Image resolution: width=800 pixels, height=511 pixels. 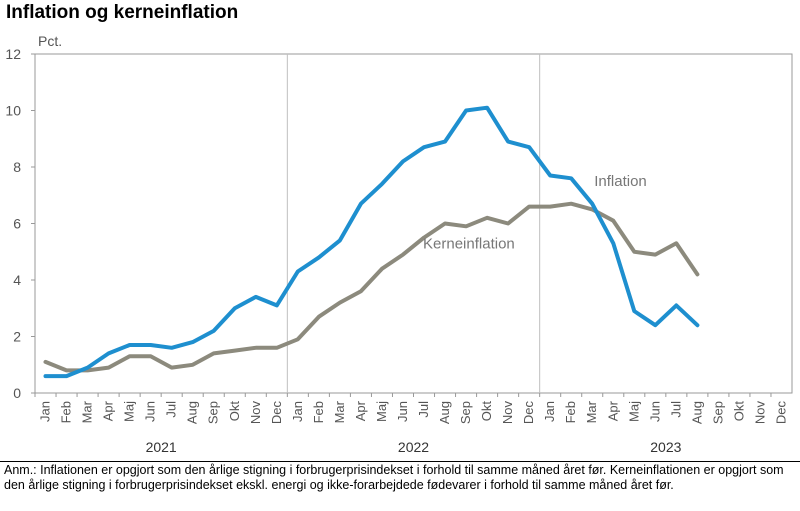 What do you see at coordinates (13, 111) in the screenshot?
I see `y-tick-label: 10` at bounding box center [13, 111].